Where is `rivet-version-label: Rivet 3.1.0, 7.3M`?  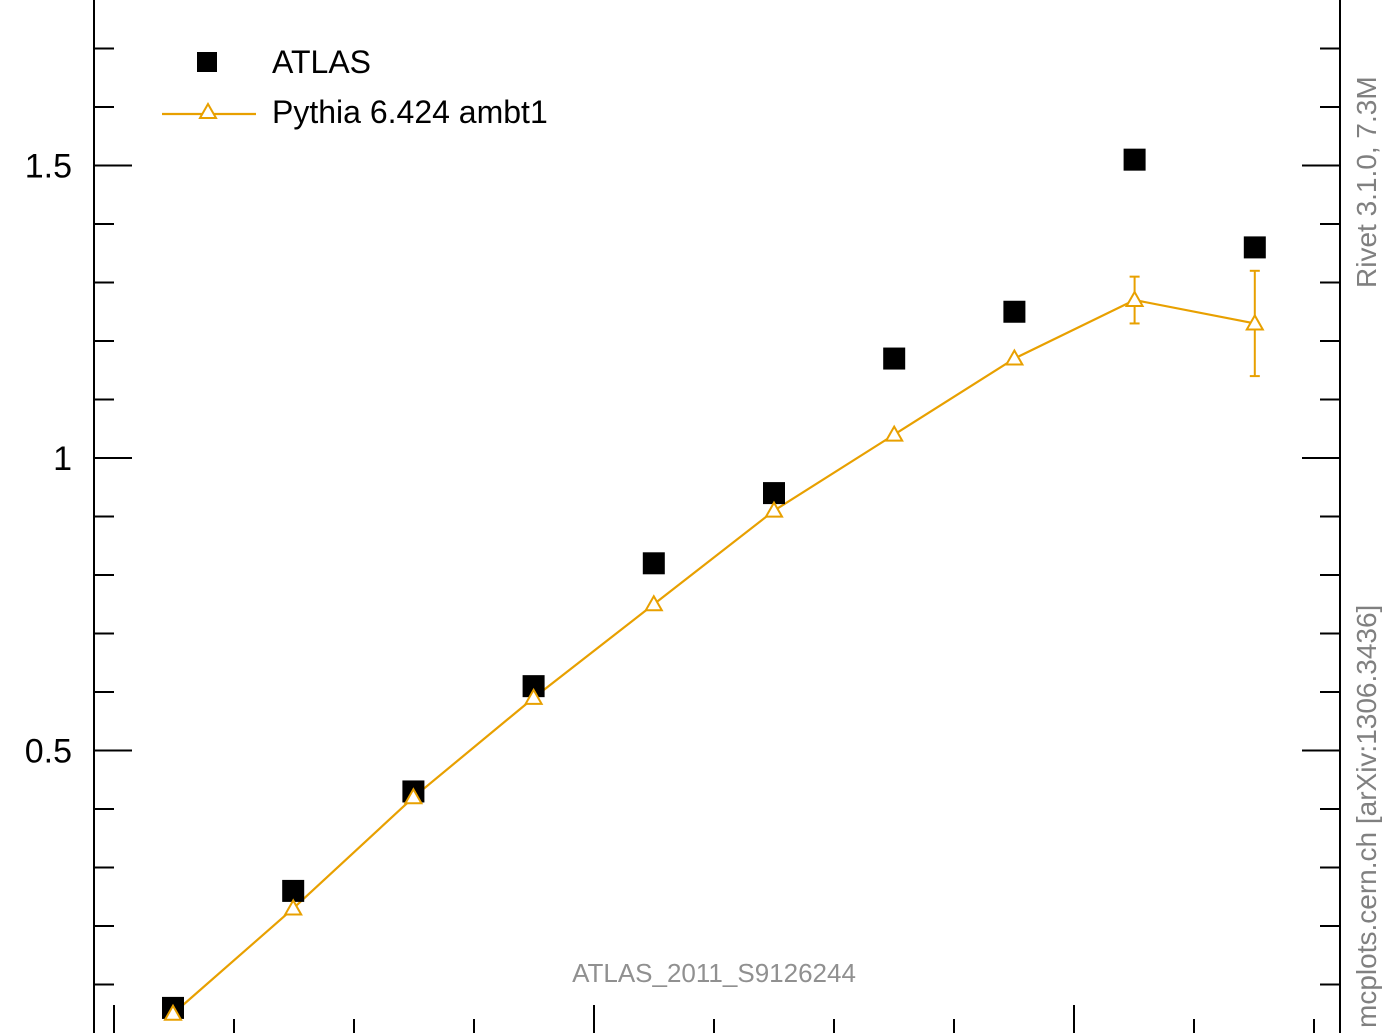 rivet-version-label: Rivet 3.1.0, 7.3M is located at coordinates (1366, 182).